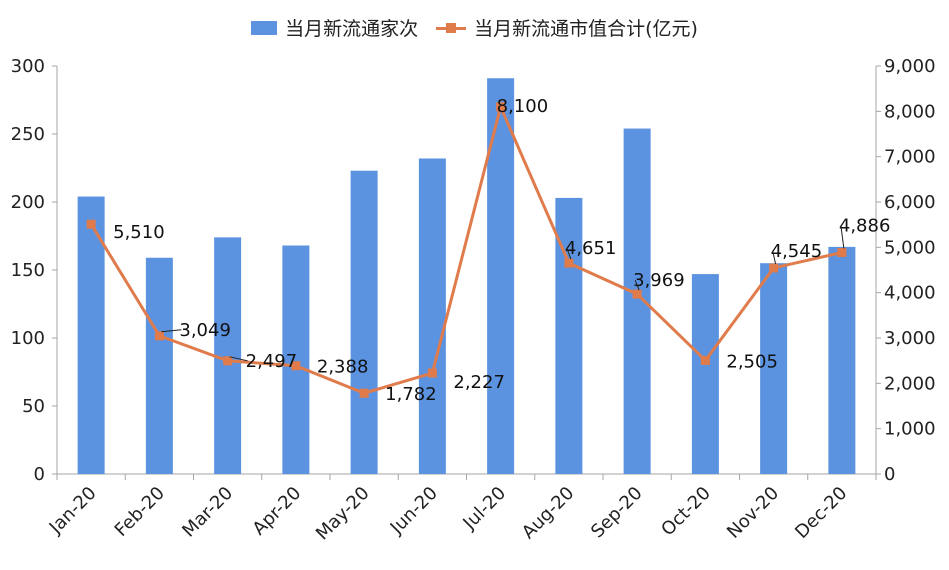 This screenshot has width=949, height=570. Describe the element at coordinates (821, 513) in the screenshot. I see `x-tick-label: Dec-20` at that location.